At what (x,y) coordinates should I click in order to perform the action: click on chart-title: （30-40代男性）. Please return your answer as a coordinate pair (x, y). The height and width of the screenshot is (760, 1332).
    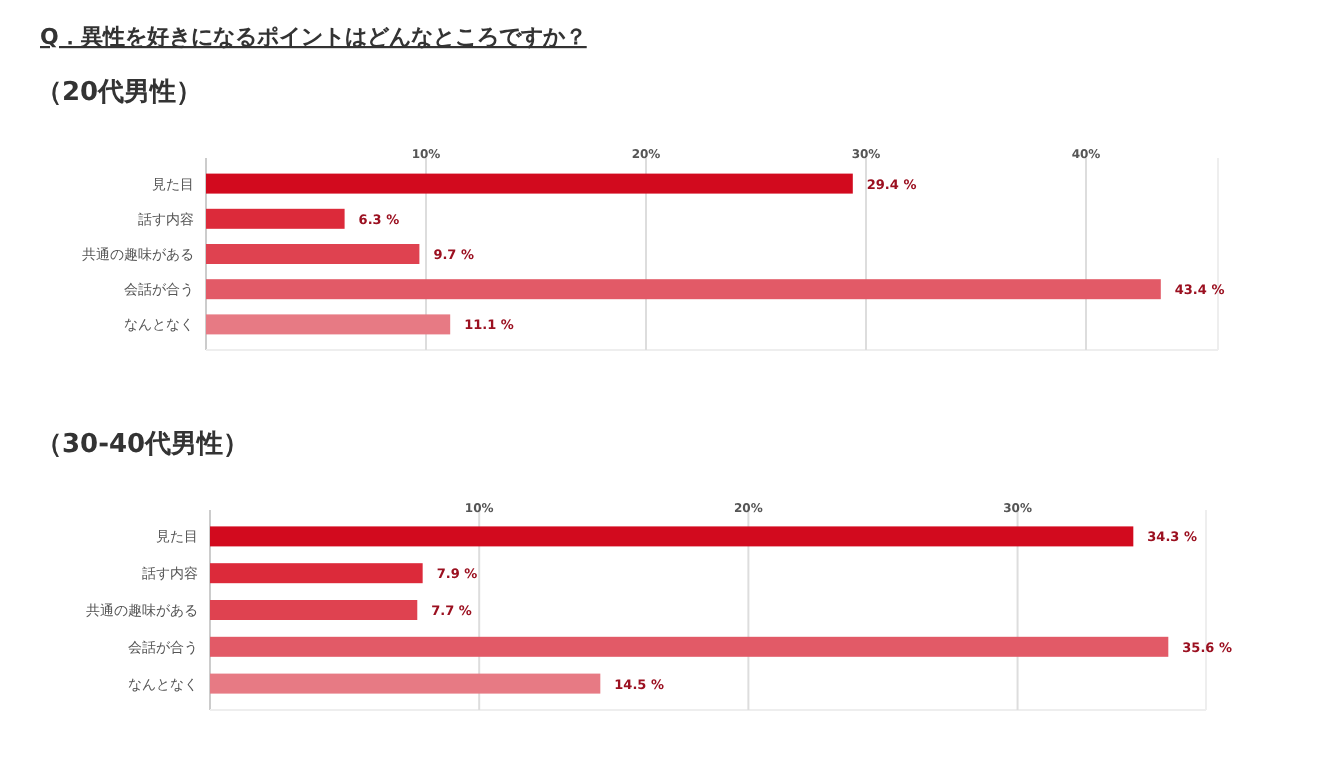
    Looking at the image, I should click on (143, 445).